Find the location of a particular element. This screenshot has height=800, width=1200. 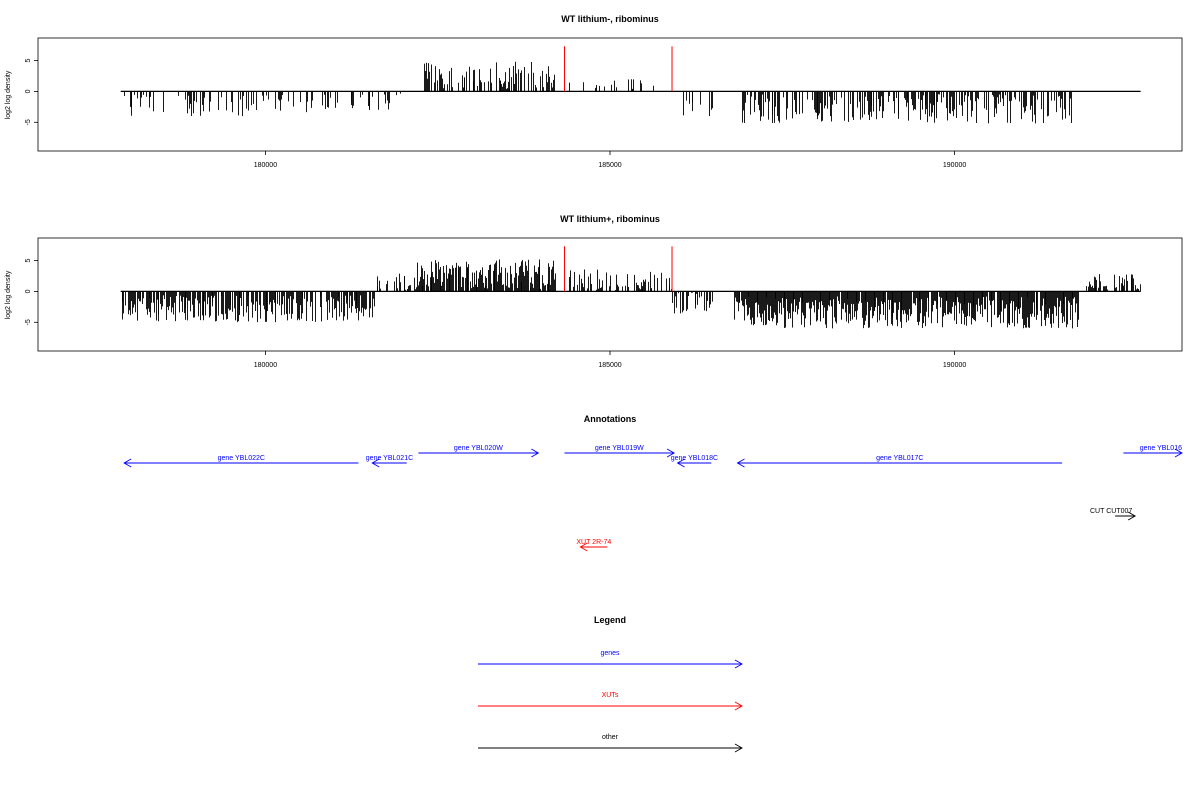

annotation-feature: gene YBL020W is located at coordinates (479, 451).